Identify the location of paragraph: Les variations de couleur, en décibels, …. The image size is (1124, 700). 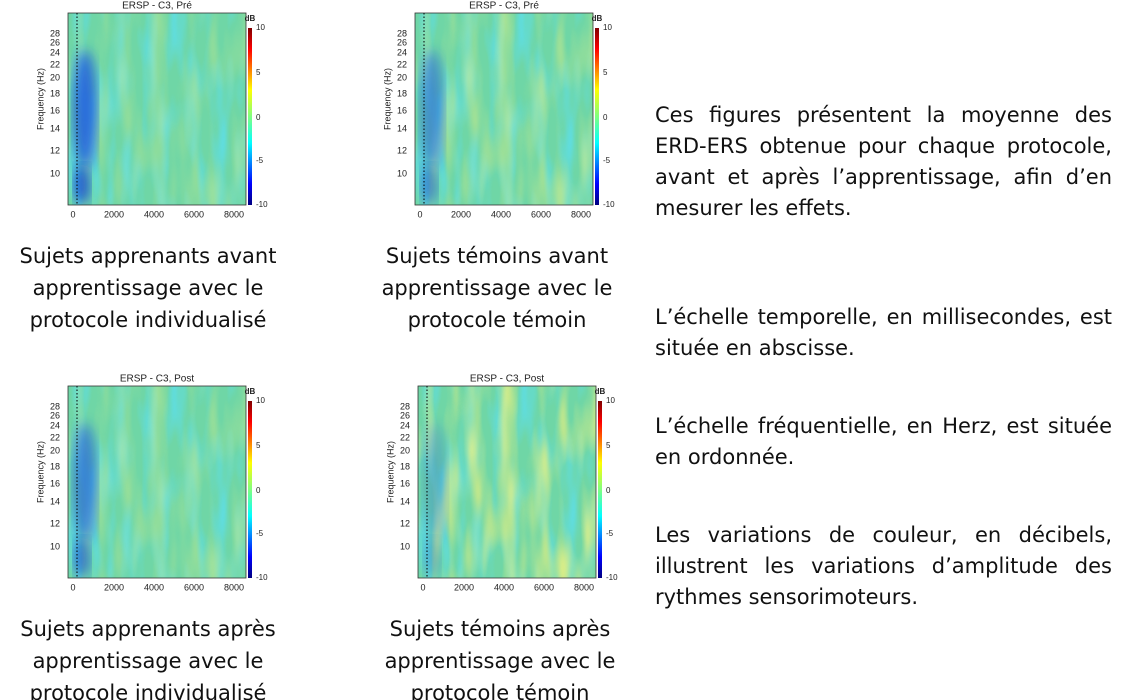
(883, 566).